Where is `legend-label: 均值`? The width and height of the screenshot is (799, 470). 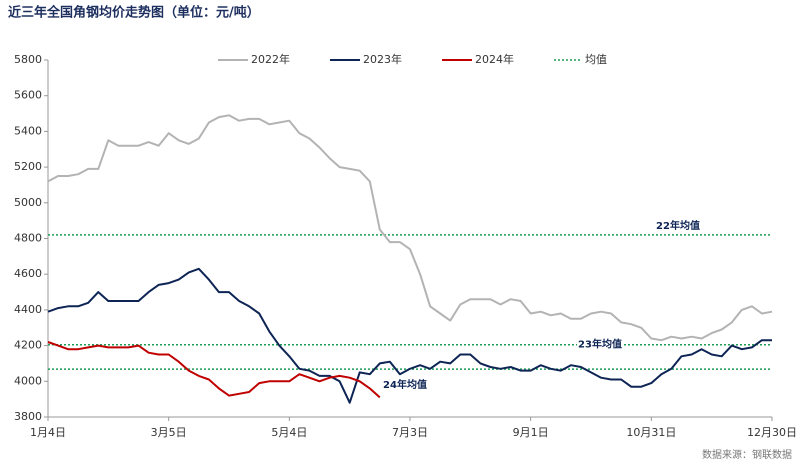 legend-label: 均值 is located at coordinates (596, 59).